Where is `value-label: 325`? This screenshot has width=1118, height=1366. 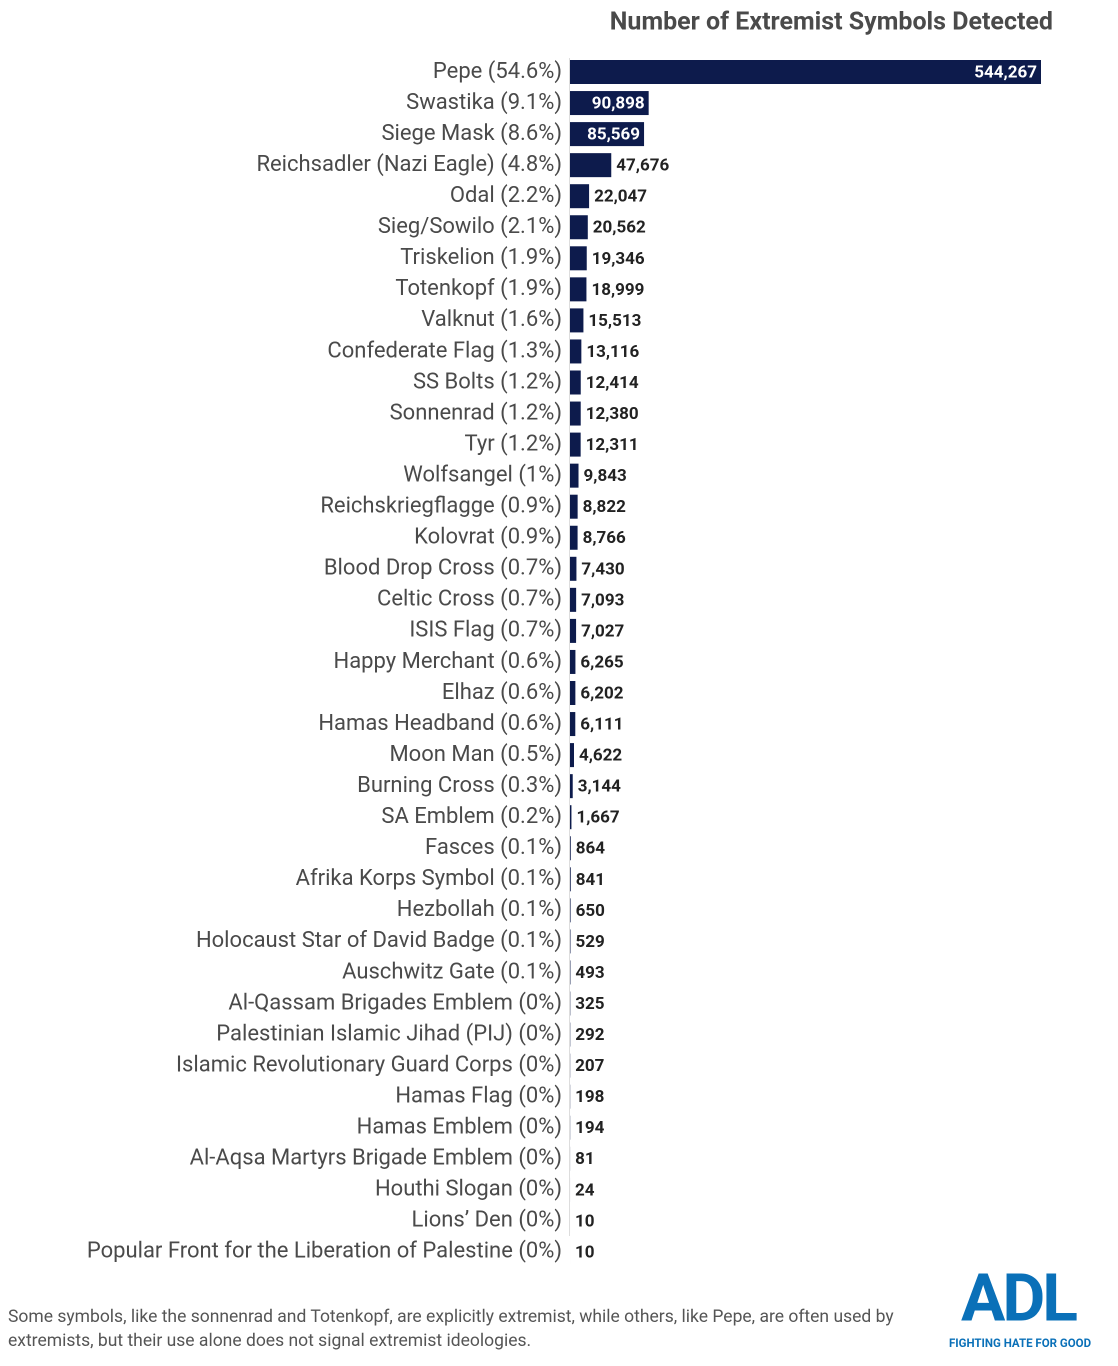 value-label: 325 is located at coordinates (590, 1004).